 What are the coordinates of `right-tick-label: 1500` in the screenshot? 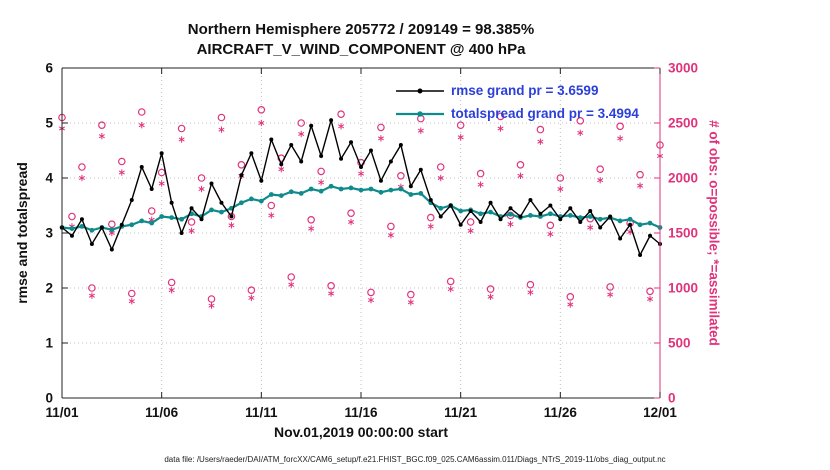 It's located at (683, 233).